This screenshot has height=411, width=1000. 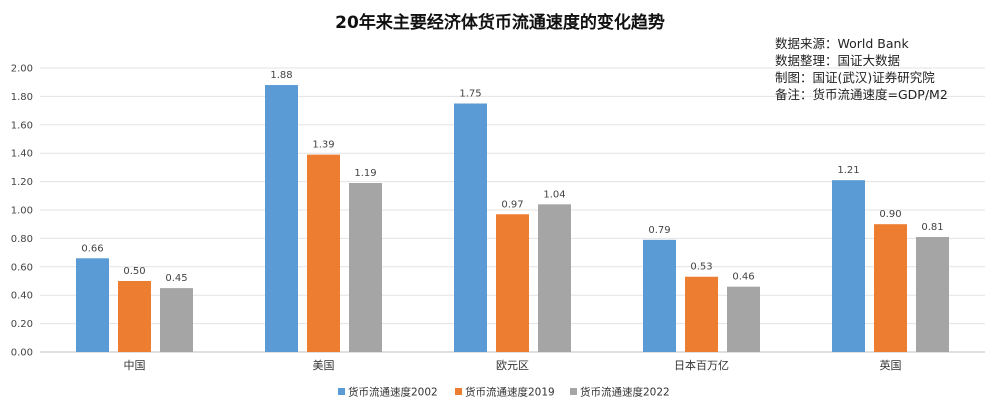 I want to click on legend-label: 货币流通速度2019, so click(x=510, y=392).